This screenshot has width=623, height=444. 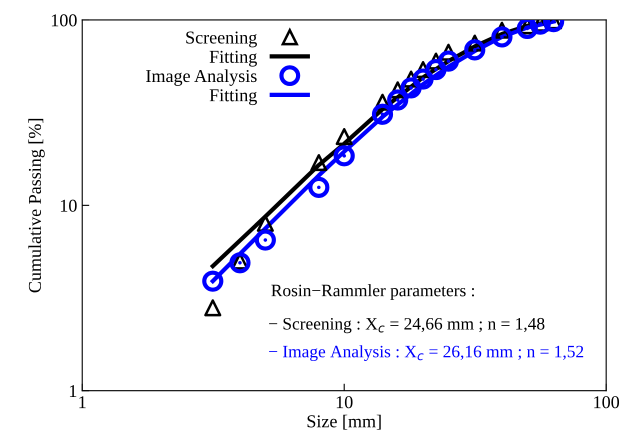 I want to click on annotation: Rosin−Rammler parameters :, so click(x=372, y=292).